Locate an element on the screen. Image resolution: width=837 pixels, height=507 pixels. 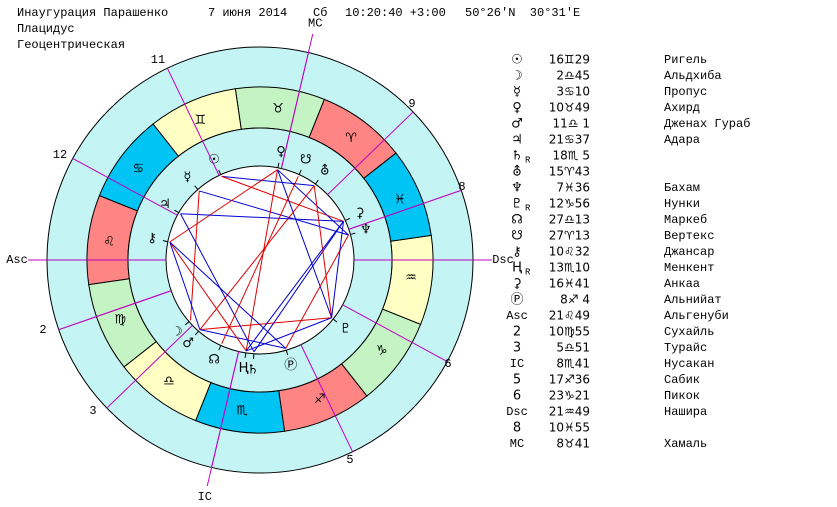
row-pos: 10♍55 is located at coordinates (569, 332).